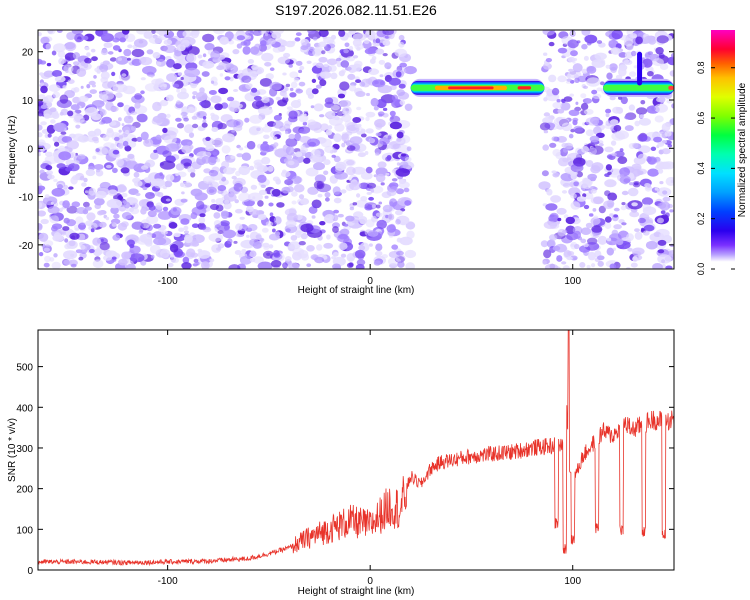 This screenshot has width=750, height=600. Describe the element at coordinates (30, 571) in the screenshot. I see `y-tick-label: 0` at that location.